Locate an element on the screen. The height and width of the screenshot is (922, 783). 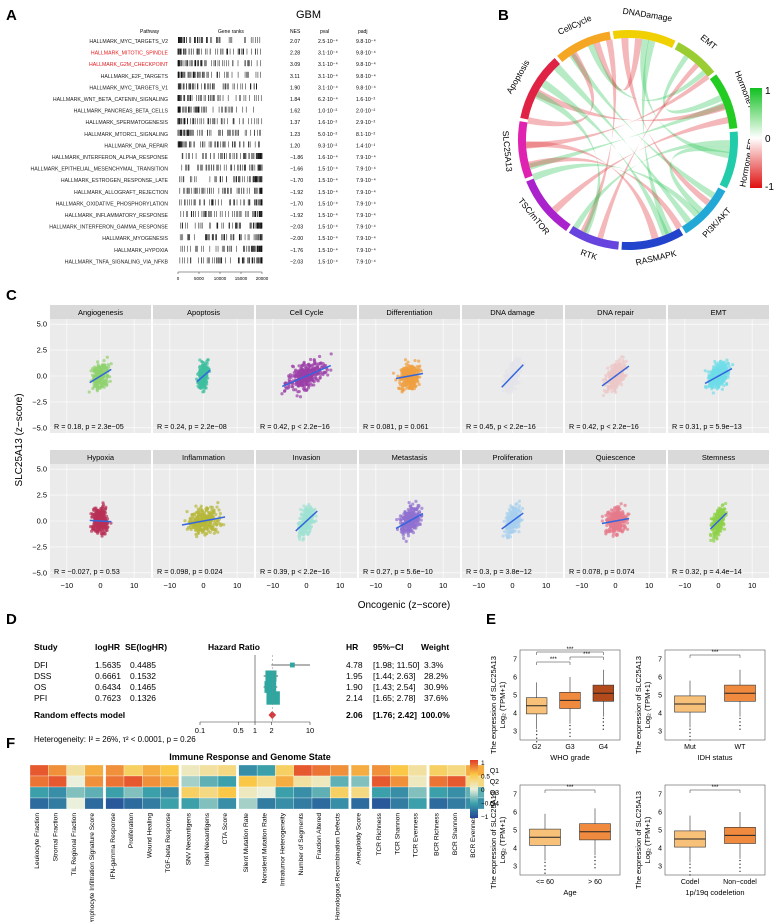
facet-strip is located at coordinates (718, 312).